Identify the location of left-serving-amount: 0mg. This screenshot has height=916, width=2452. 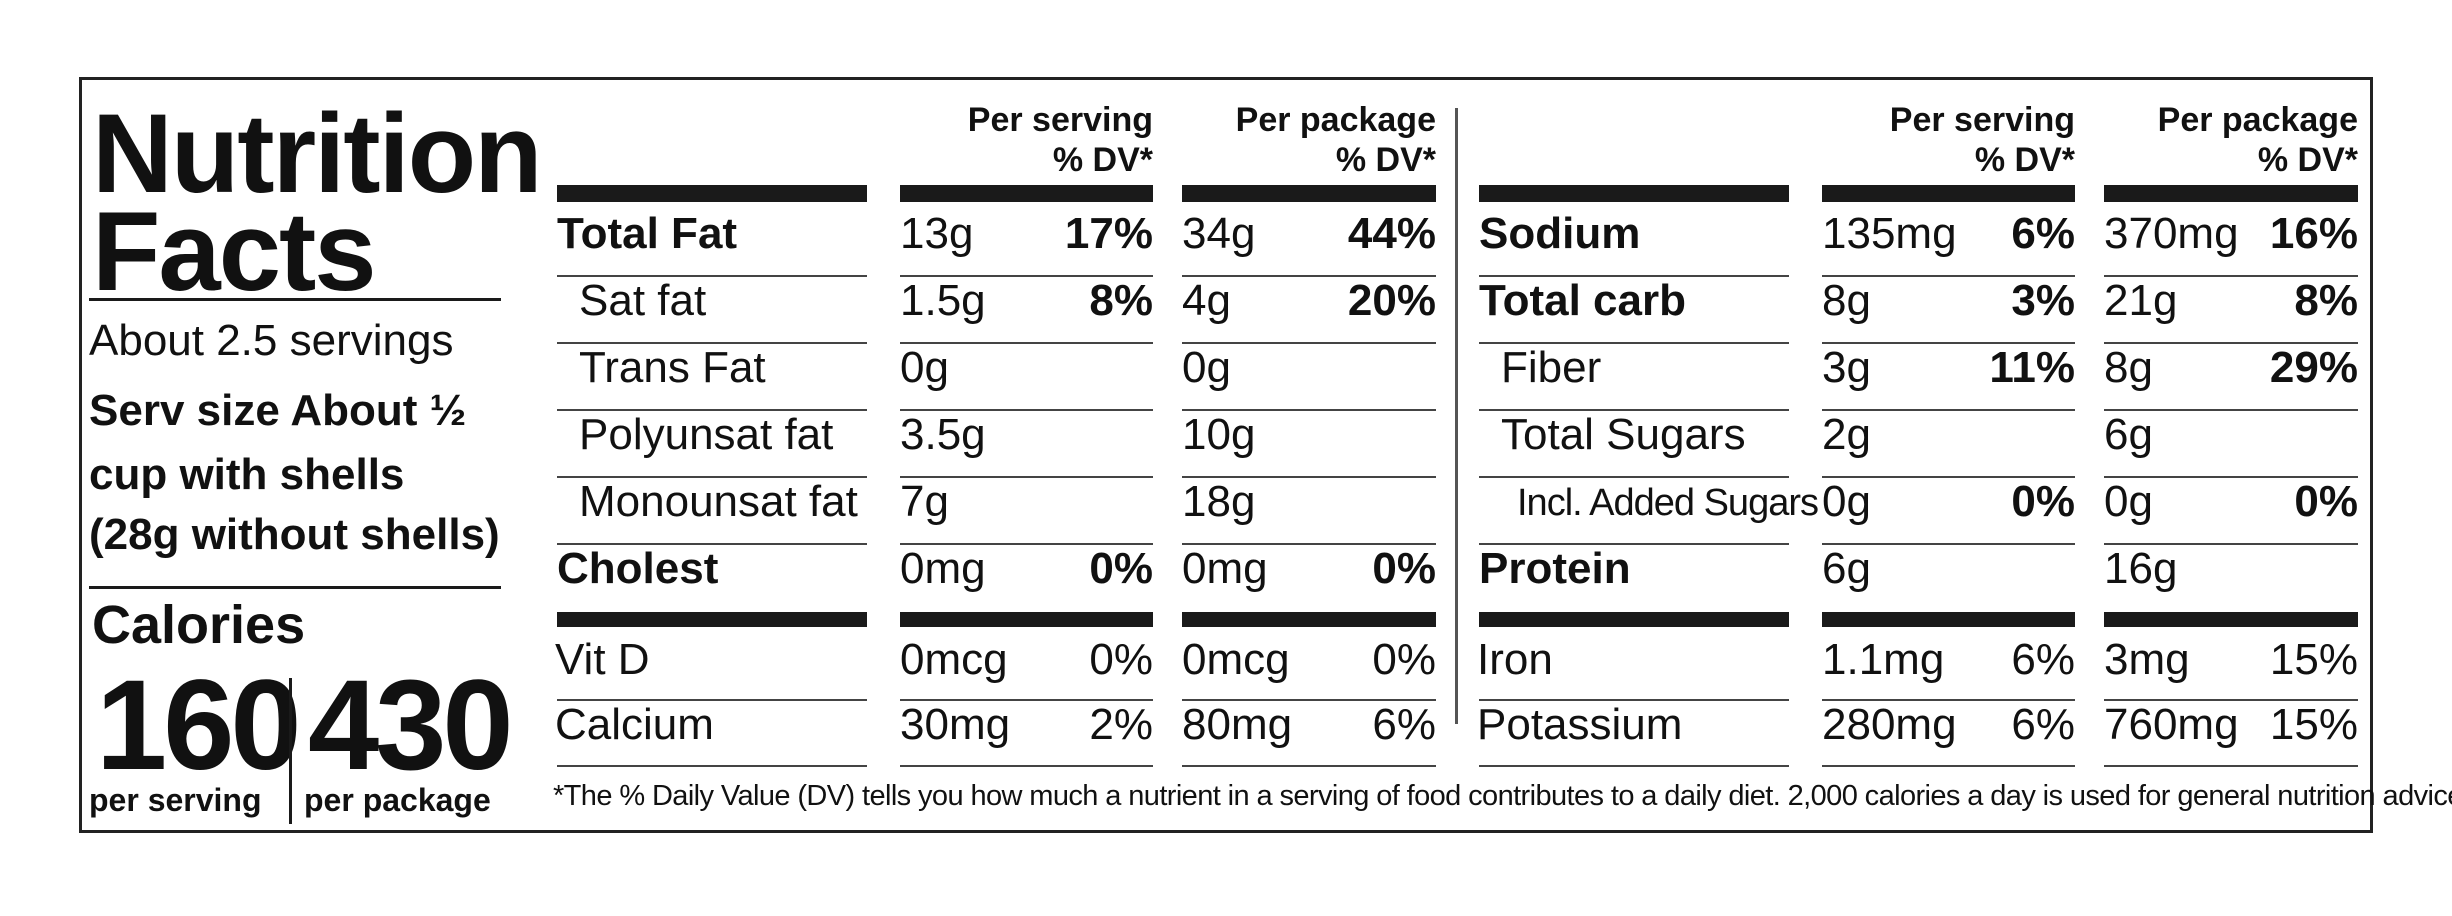
(943, 568).